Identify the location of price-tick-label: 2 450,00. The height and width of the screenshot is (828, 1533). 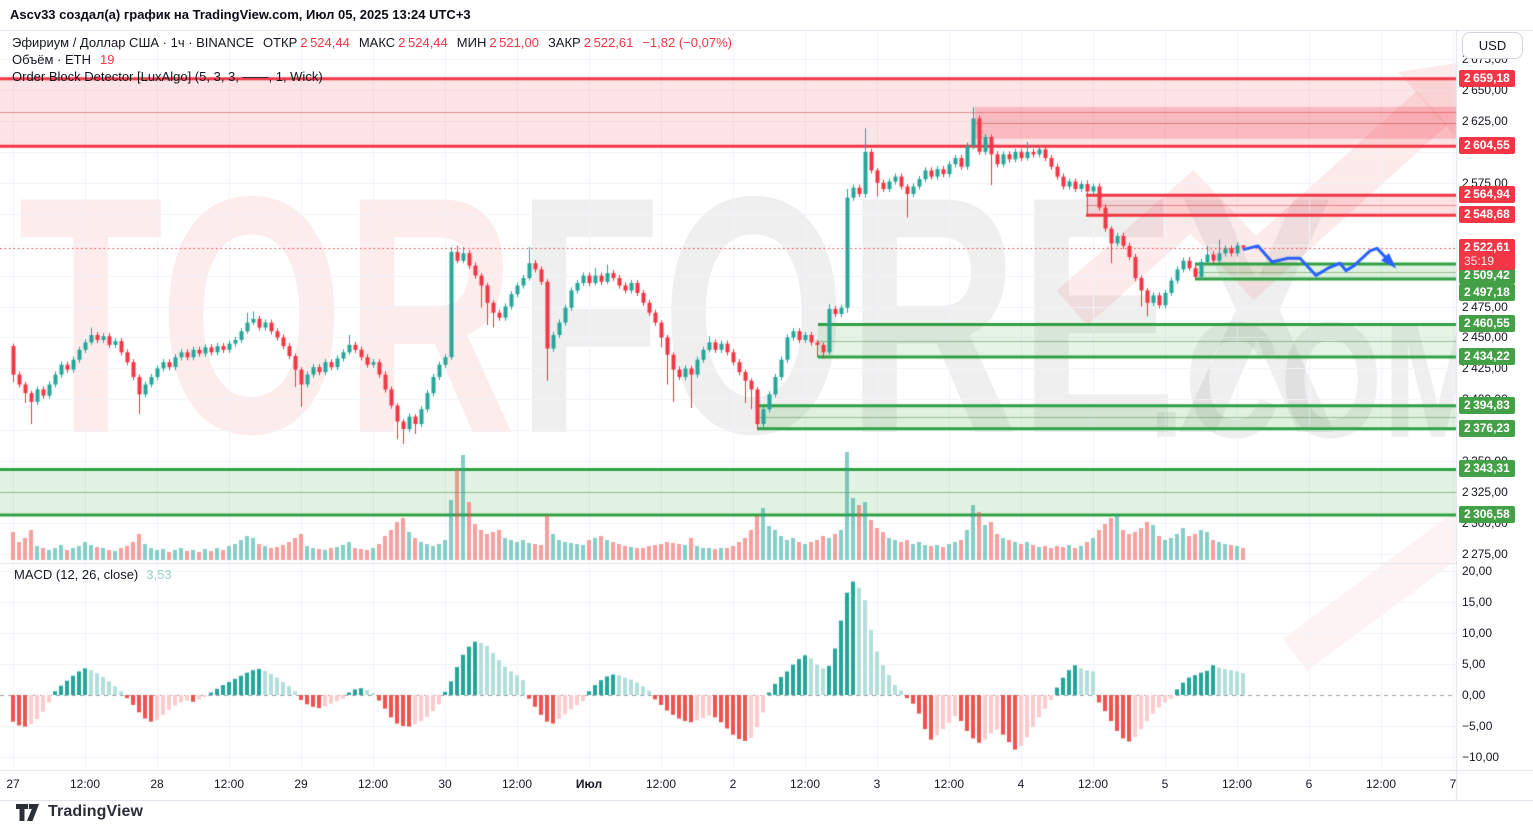
(1485, 337).